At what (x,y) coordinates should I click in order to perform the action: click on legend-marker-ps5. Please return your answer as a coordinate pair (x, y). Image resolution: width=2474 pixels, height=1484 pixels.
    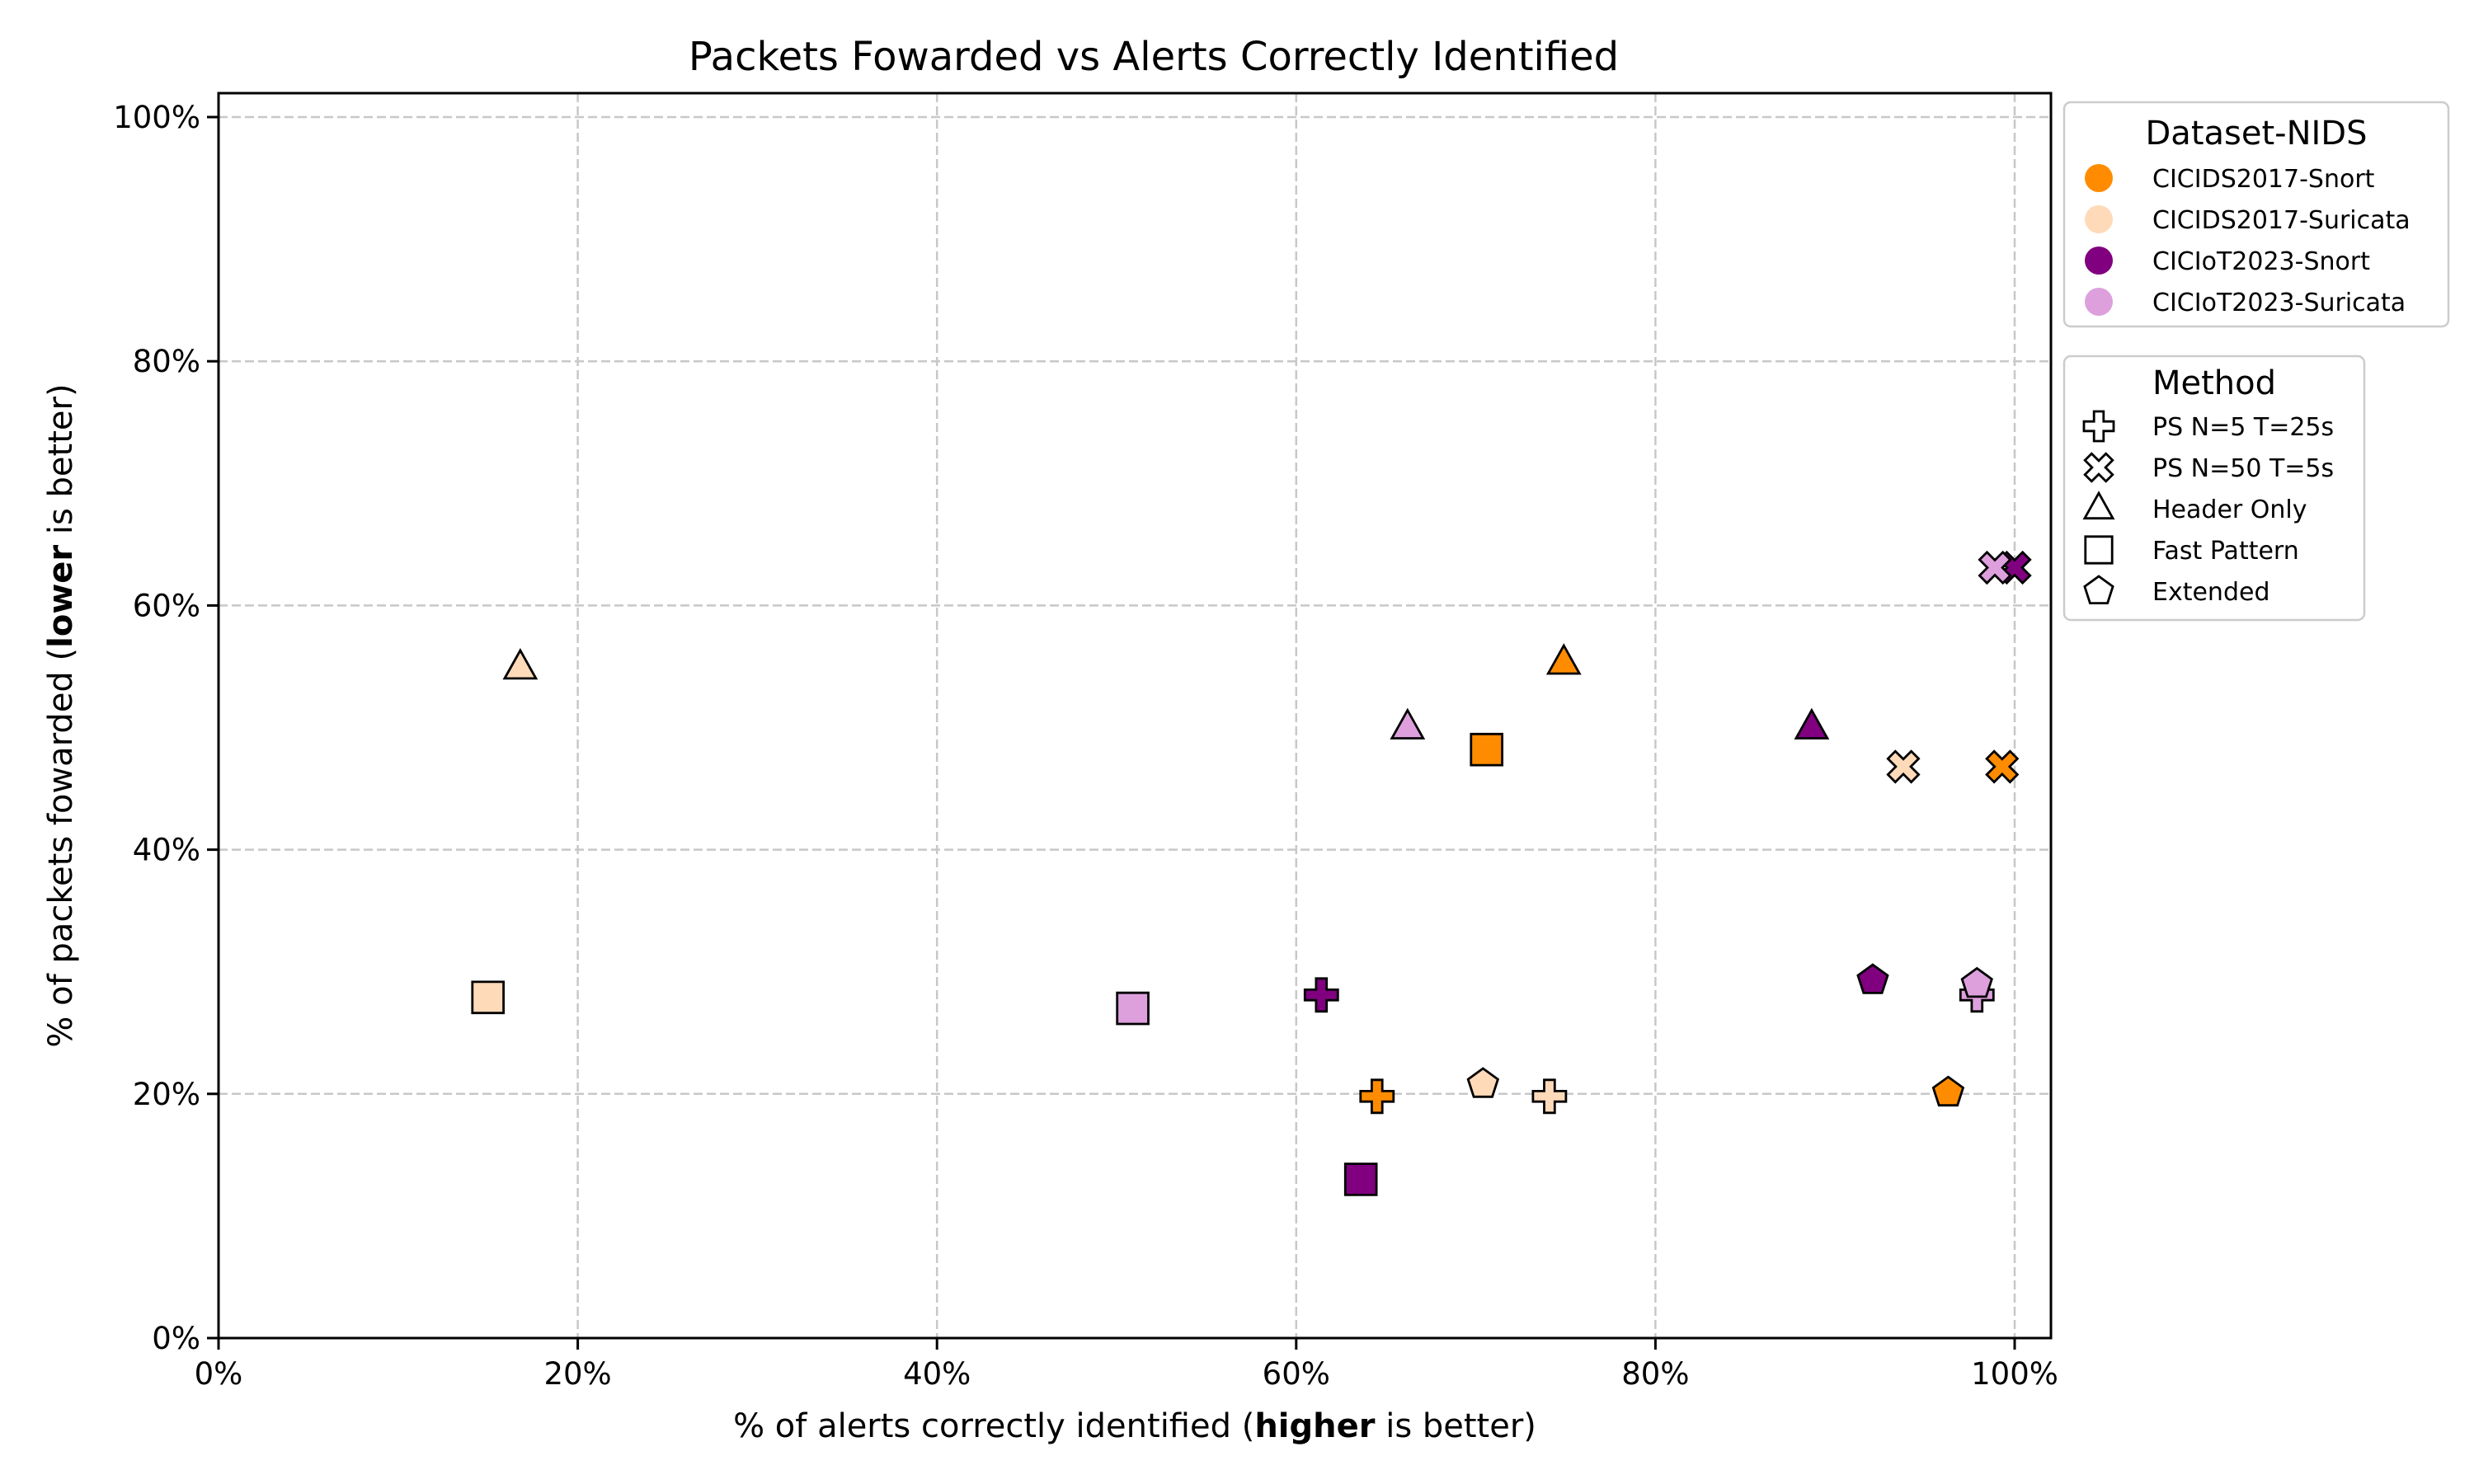
    Looking at the image, I should click on (2098, 426).